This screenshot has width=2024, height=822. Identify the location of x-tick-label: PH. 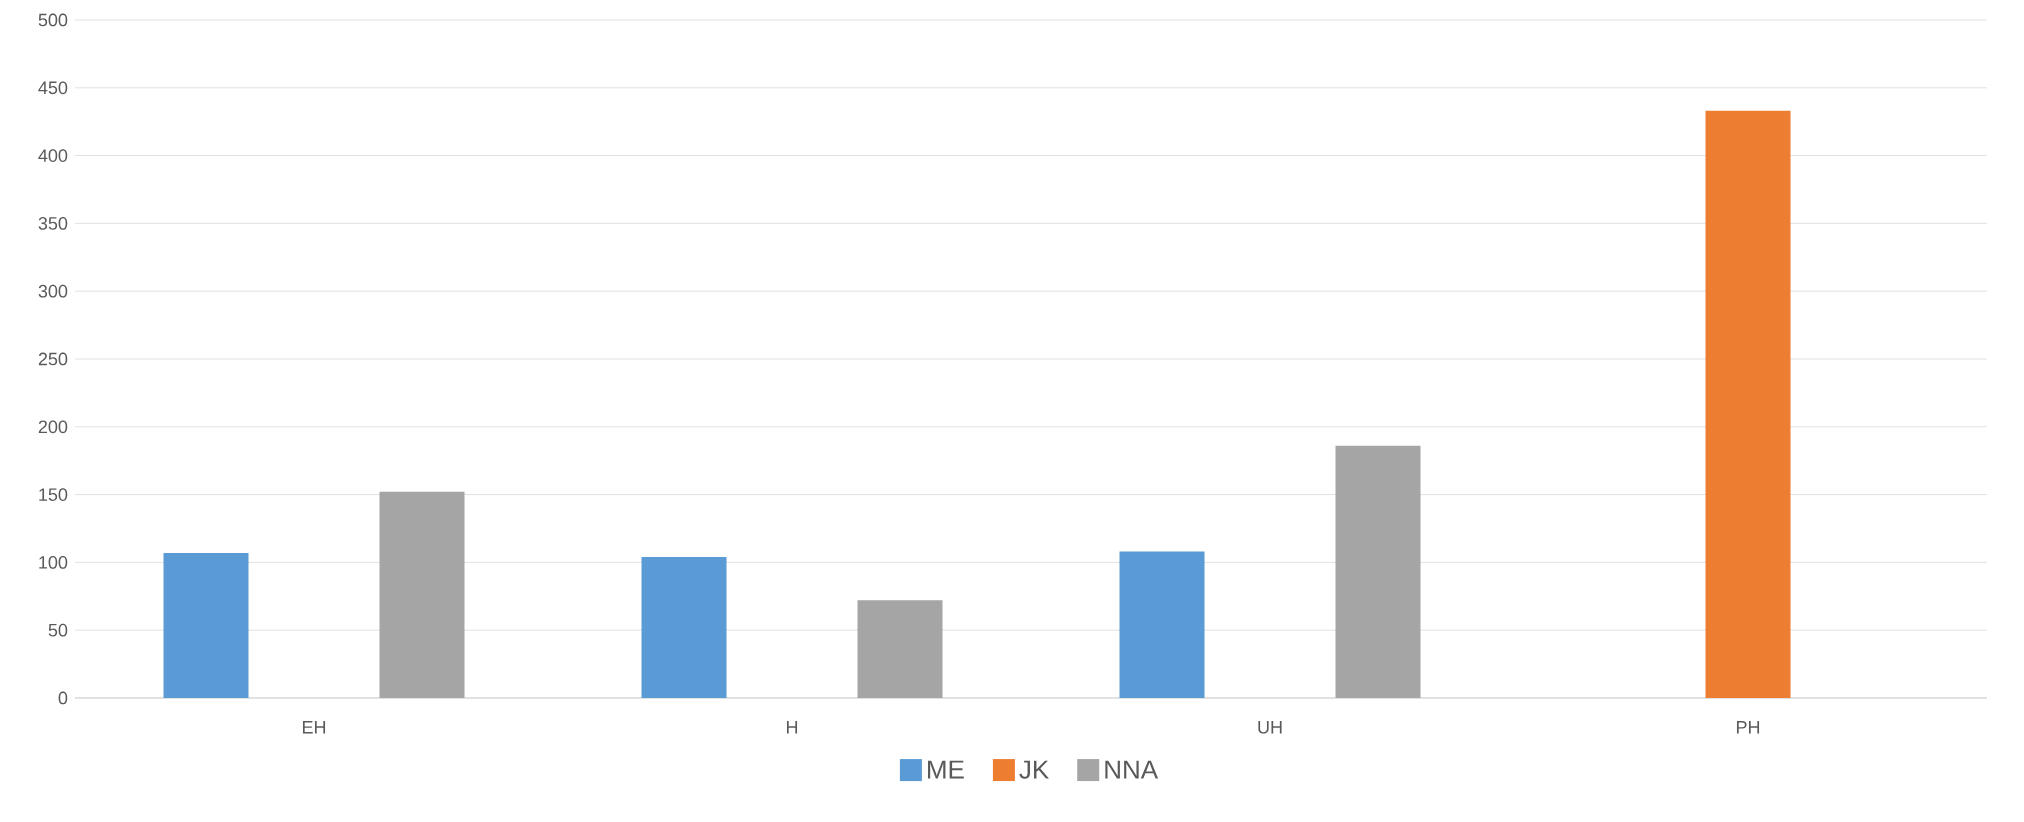
(1748, 727).